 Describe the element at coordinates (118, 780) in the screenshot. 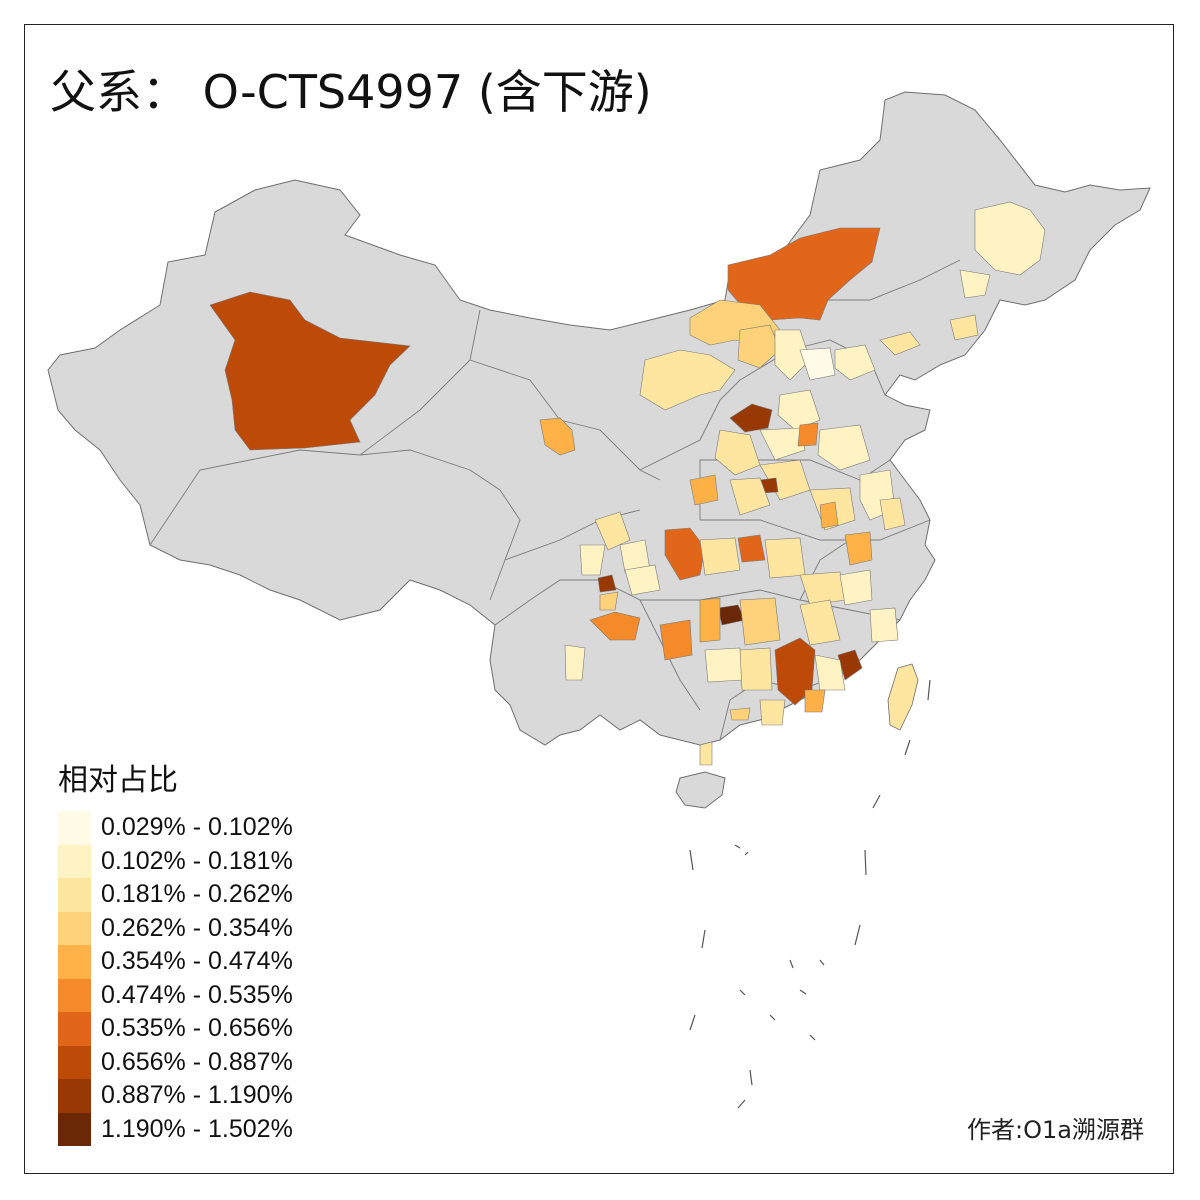

I see `legend-title: 相对占比` at that location.